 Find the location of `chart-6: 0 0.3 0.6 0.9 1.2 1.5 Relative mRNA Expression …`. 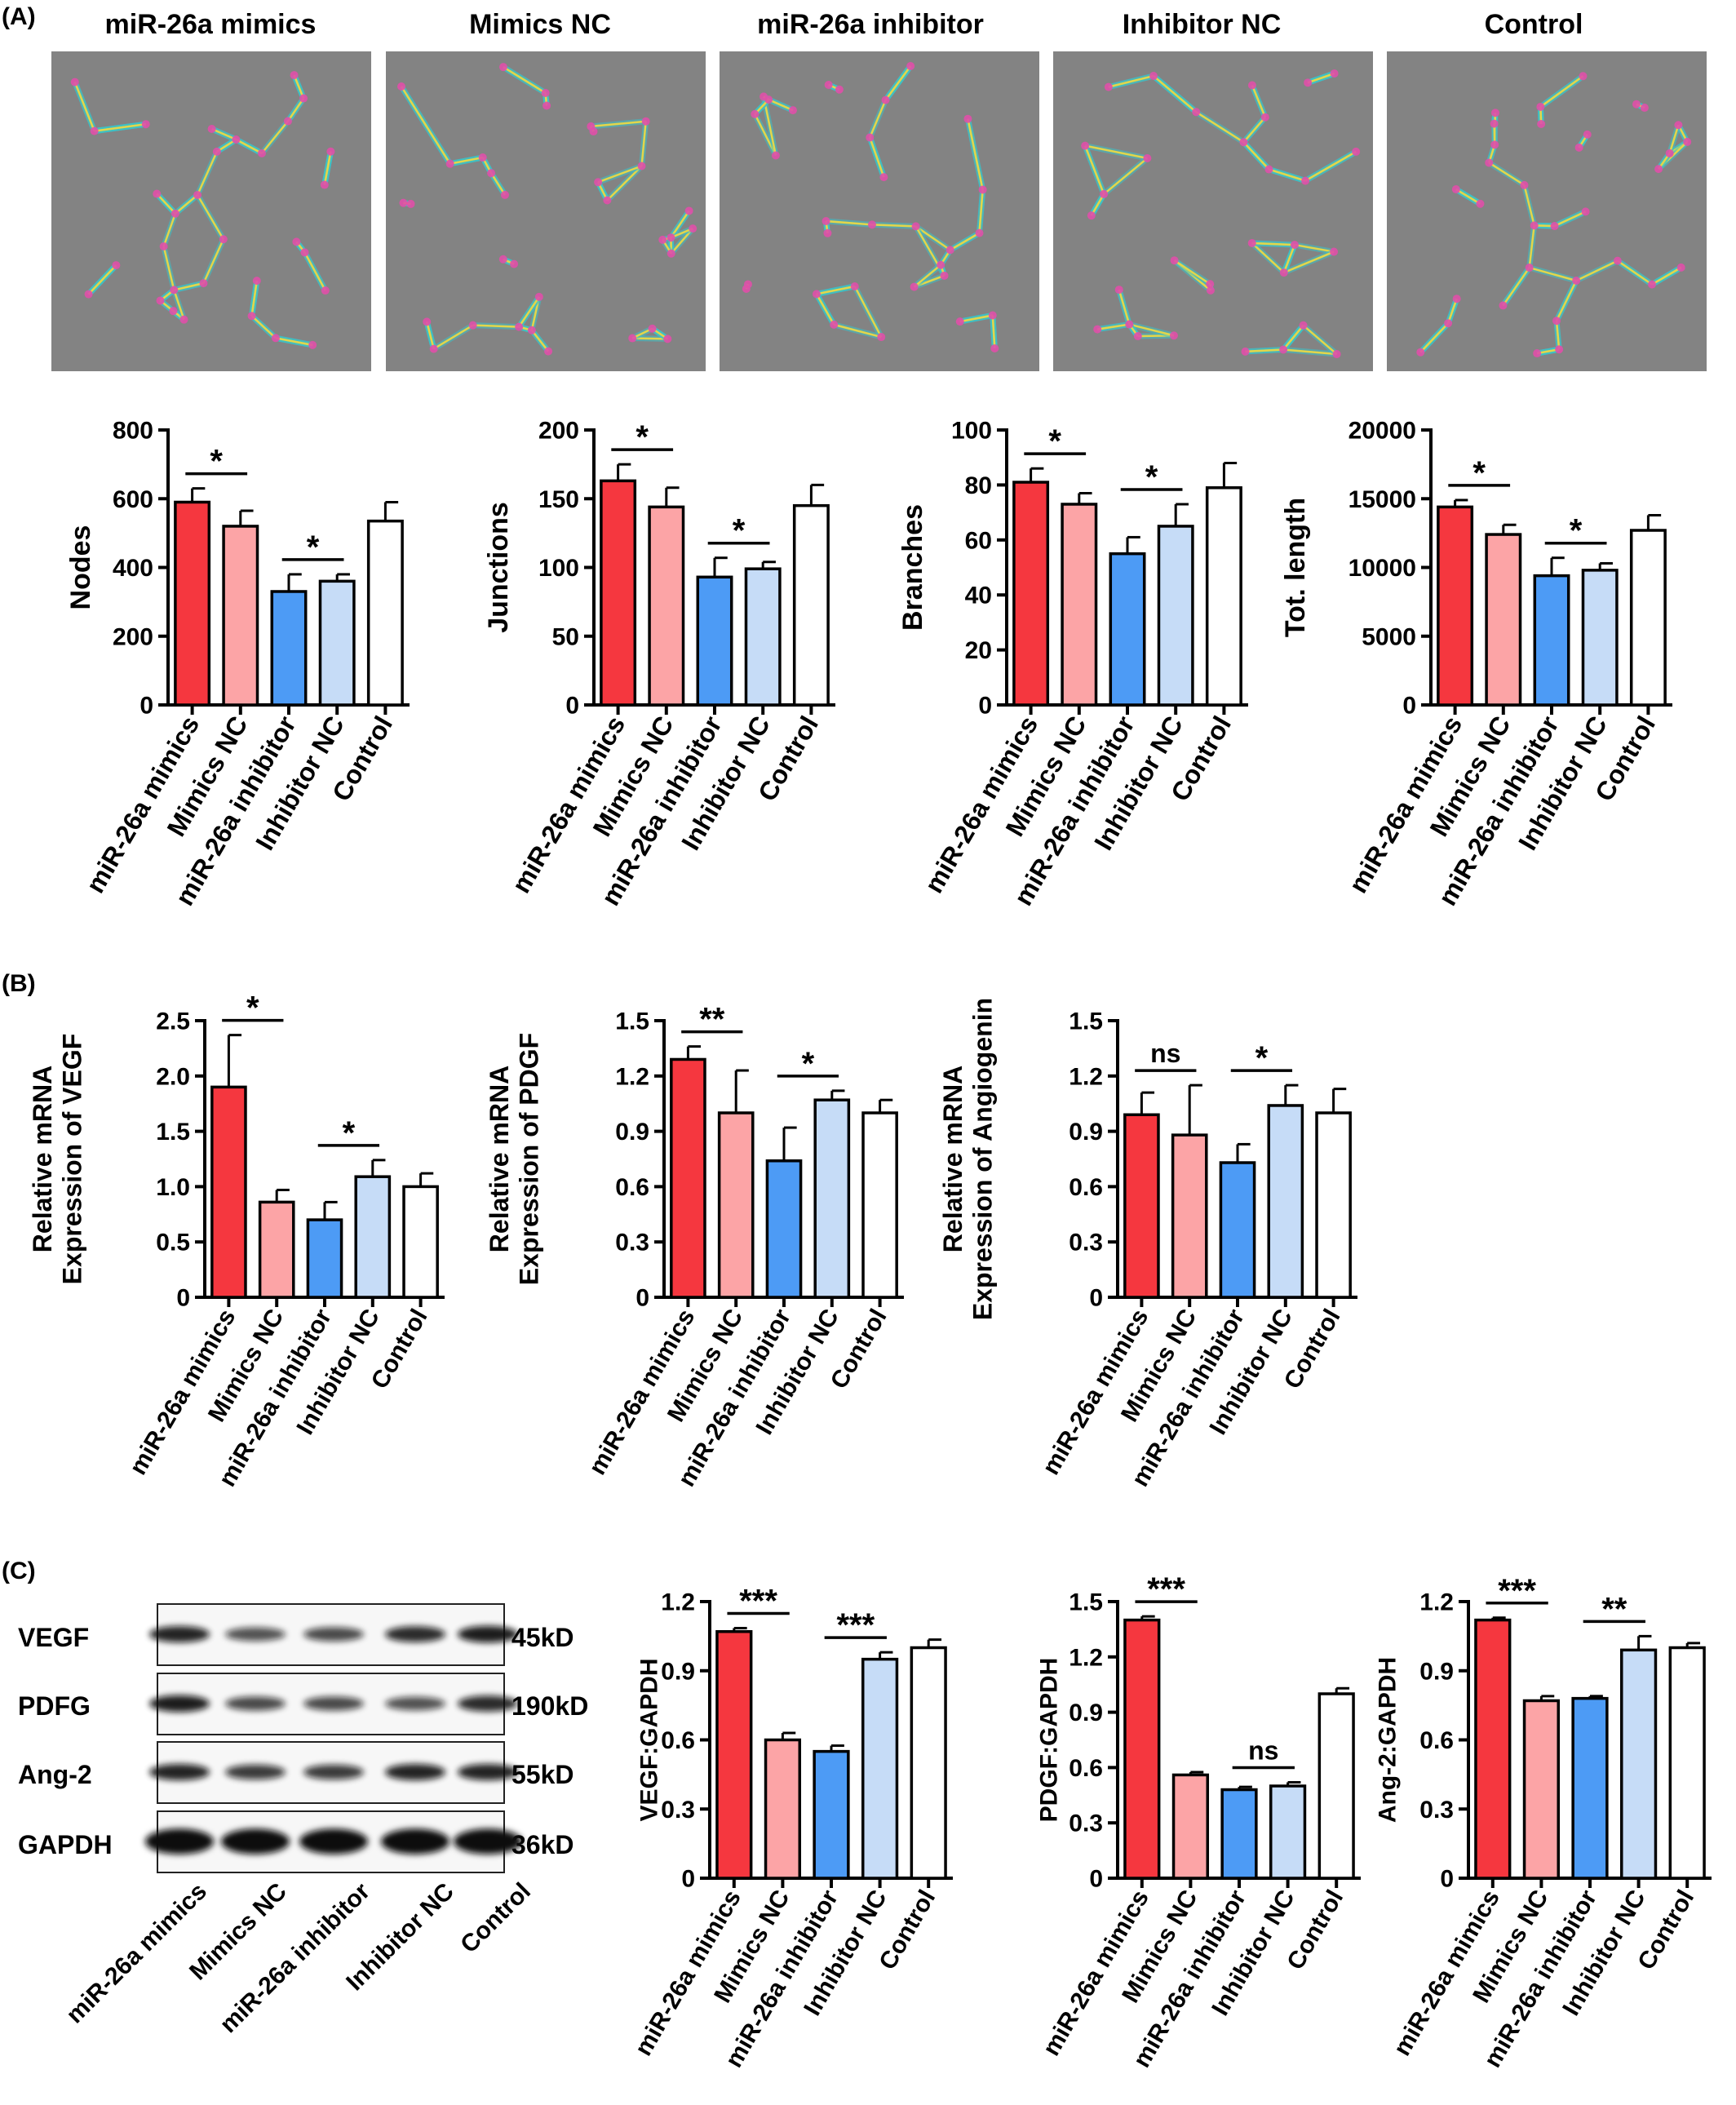

chart-6: 0 0.3 0.6 0.9 1.2 1.5 Relative mRNA Expression … is located at coordinates (694, 1247).